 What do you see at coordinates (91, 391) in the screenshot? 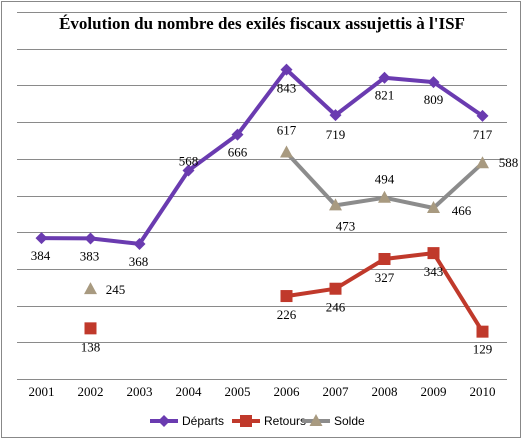
I see `x-tick-label-2002: 2002` at bounding box center [91, 391].